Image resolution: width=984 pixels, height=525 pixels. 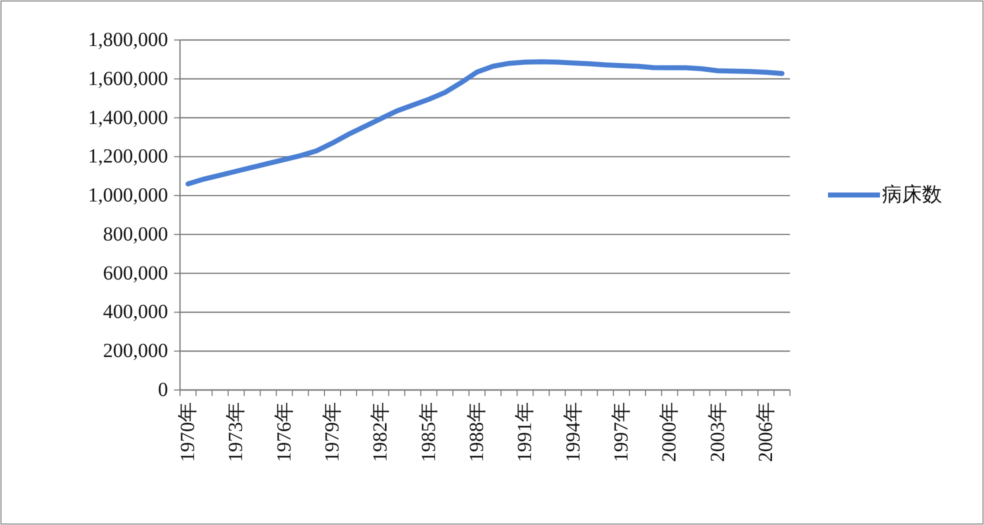 I want to click on x-tick-label: 2003年, so click(x=717, y=432).